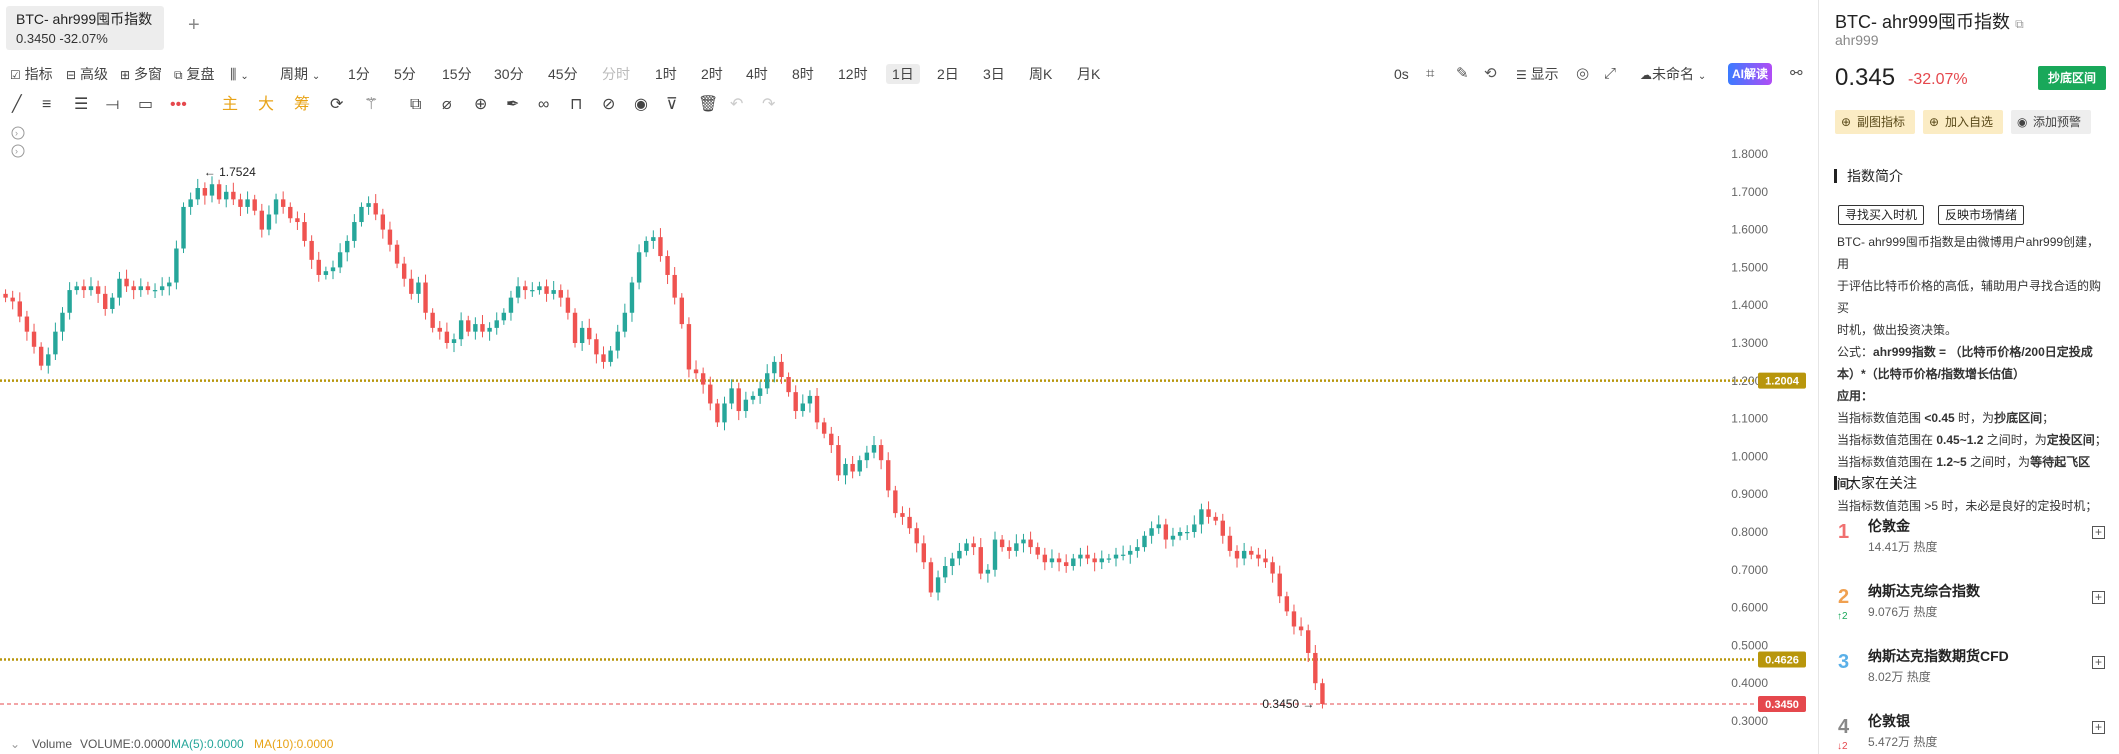  Describe the element at coordinates (194, 25) in the screenshot. I see `add-tab-icon: +` at that location.